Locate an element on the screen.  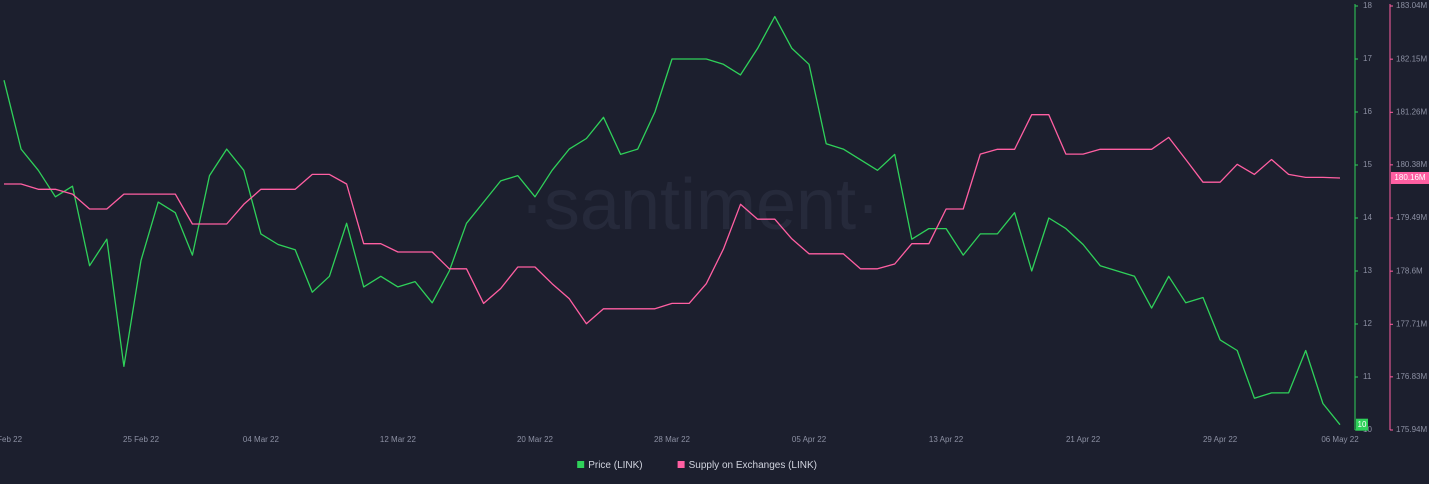
y-tick-label: 17 is located at coordinates (1367, 58).